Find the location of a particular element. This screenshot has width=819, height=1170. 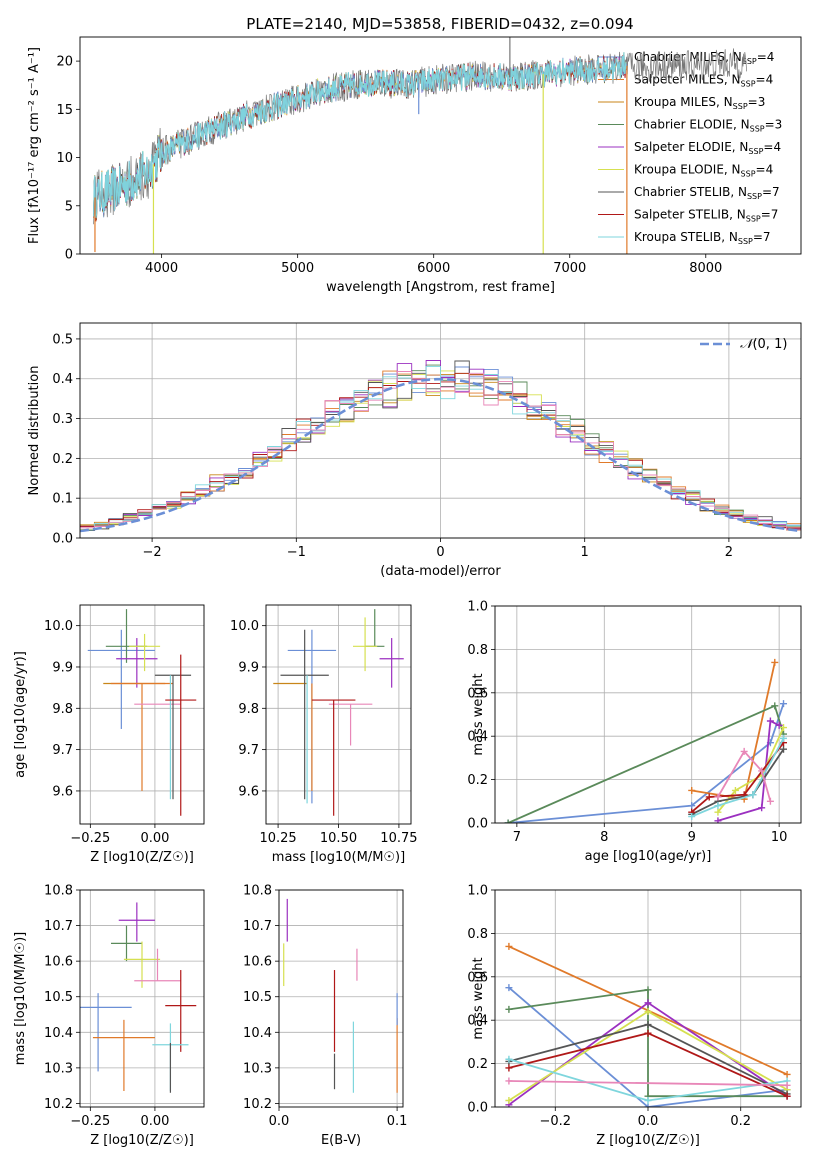

legend-label: Kroupa STELIB, NSSP=7 is located at coordinates (702, 238).